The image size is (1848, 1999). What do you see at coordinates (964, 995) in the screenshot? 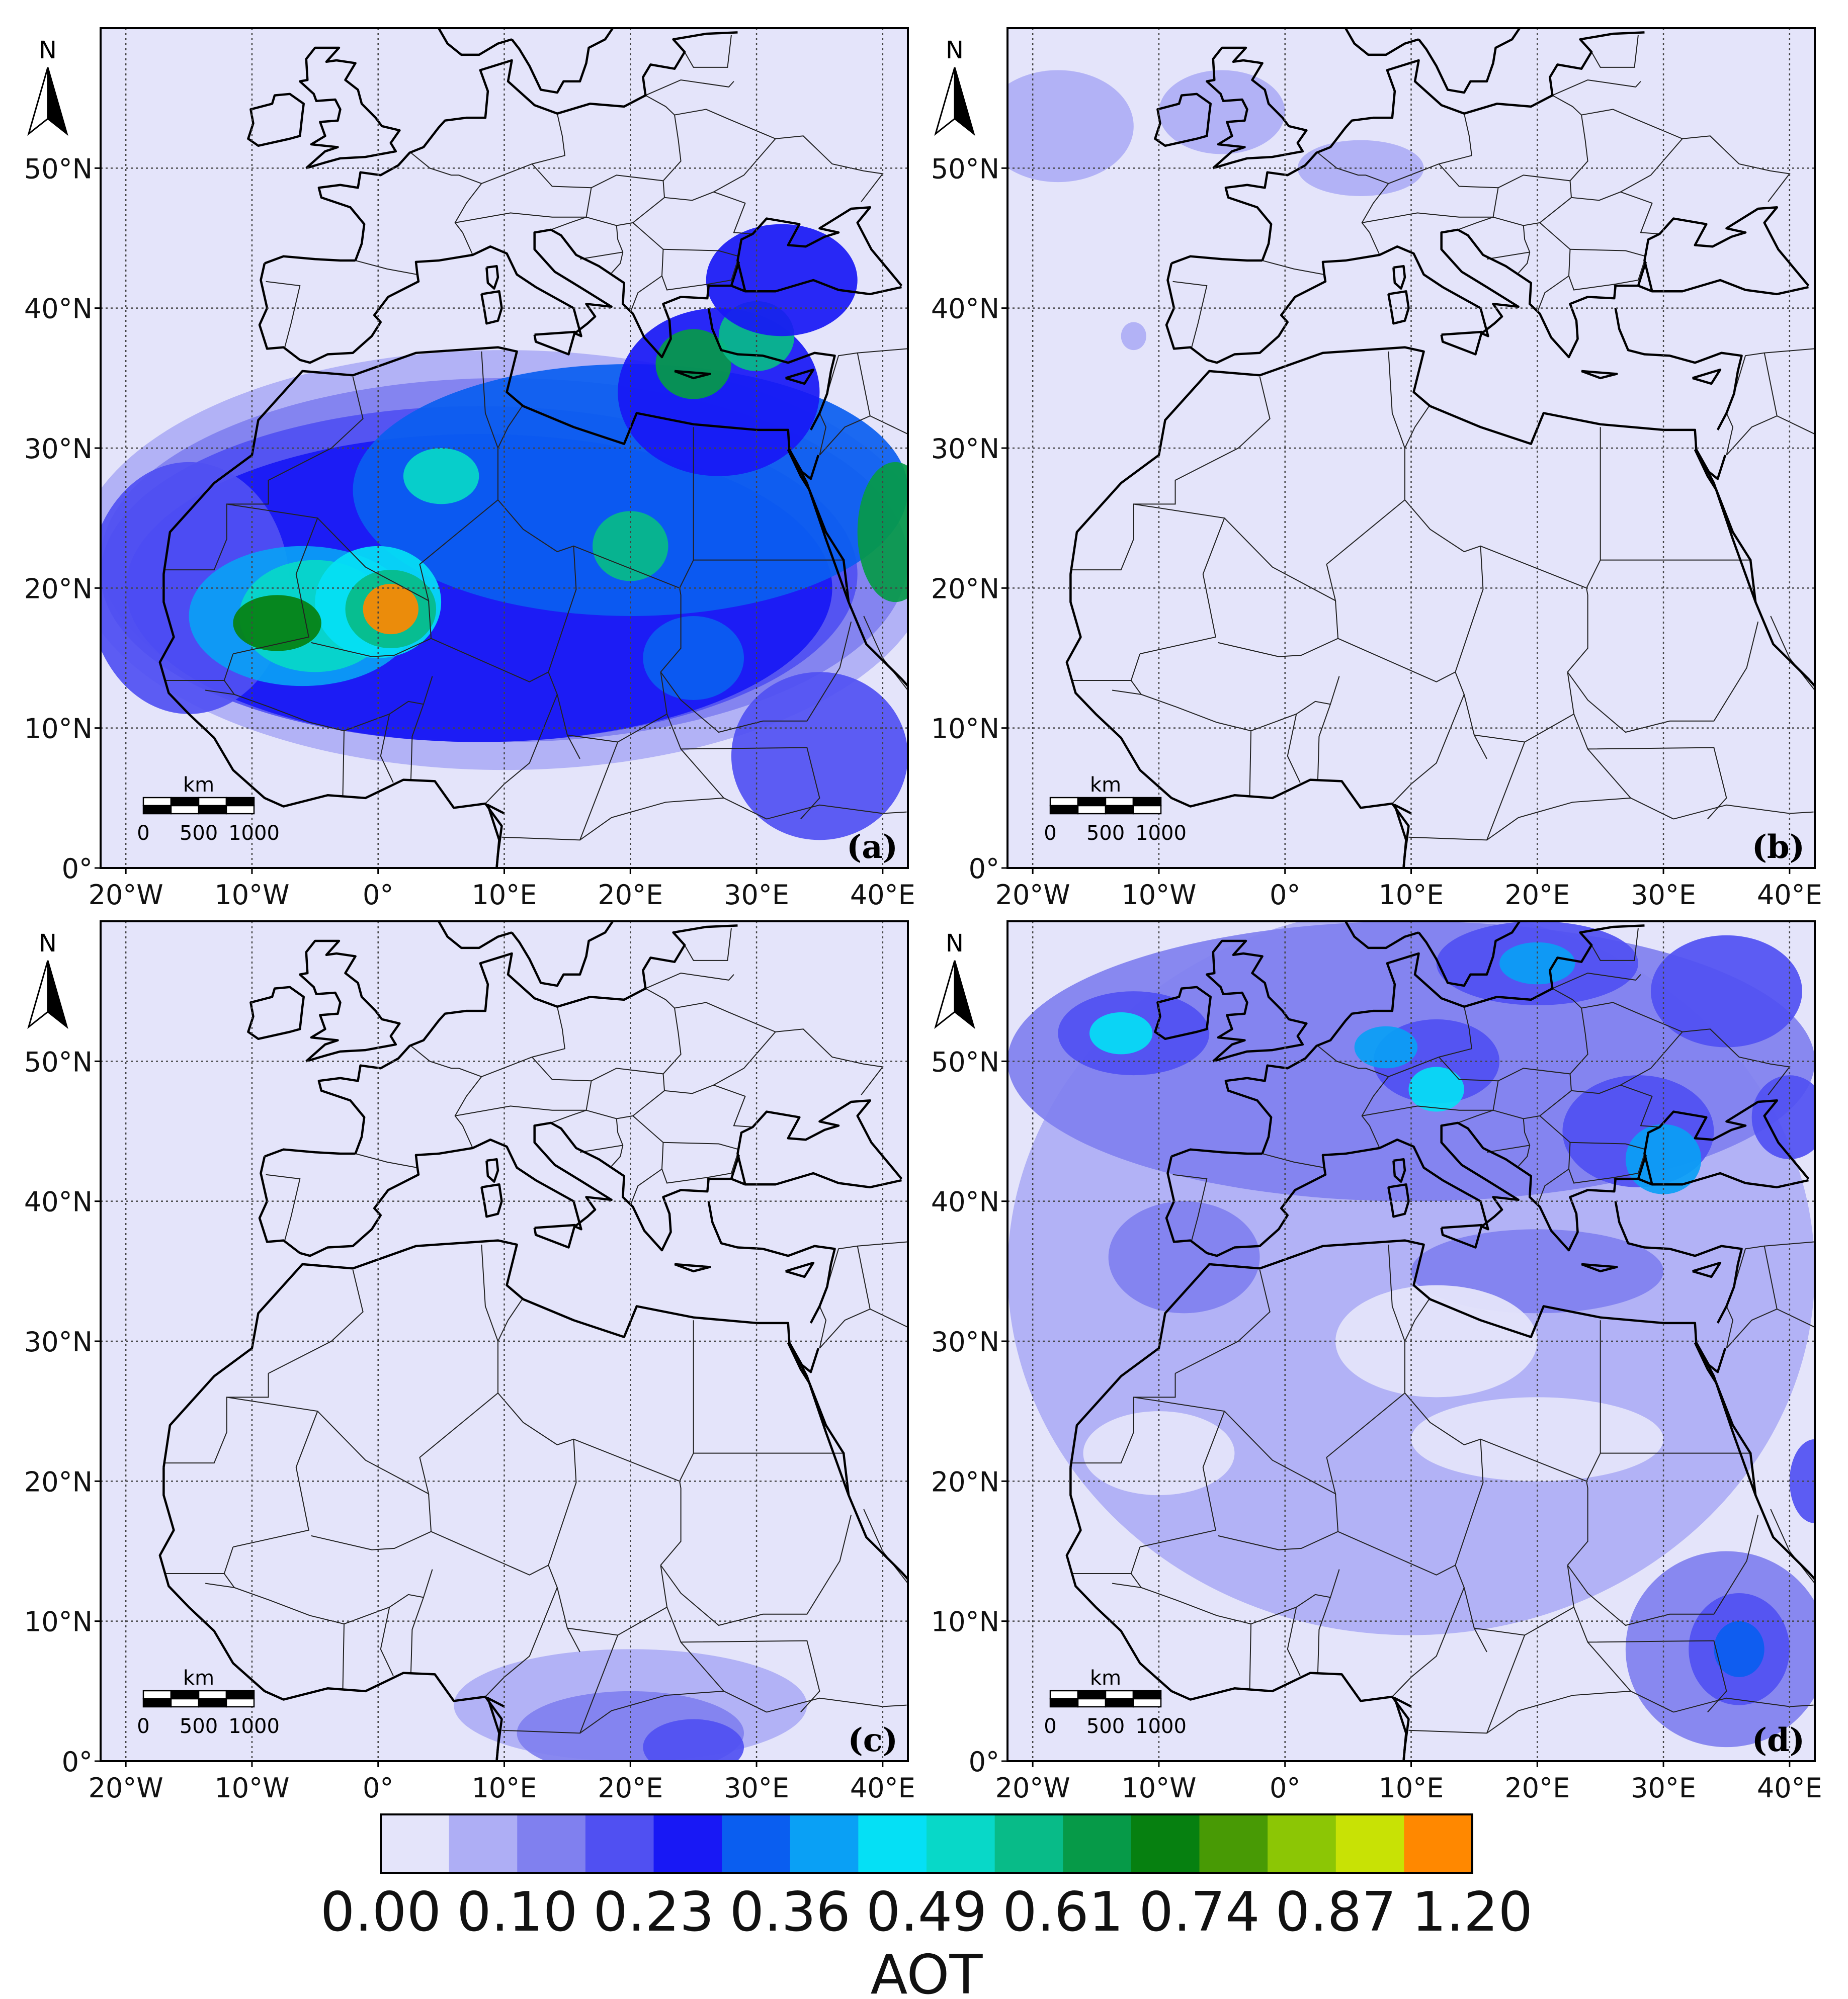
I see `north-arrow-right-half` at bounding box center [964, 995].